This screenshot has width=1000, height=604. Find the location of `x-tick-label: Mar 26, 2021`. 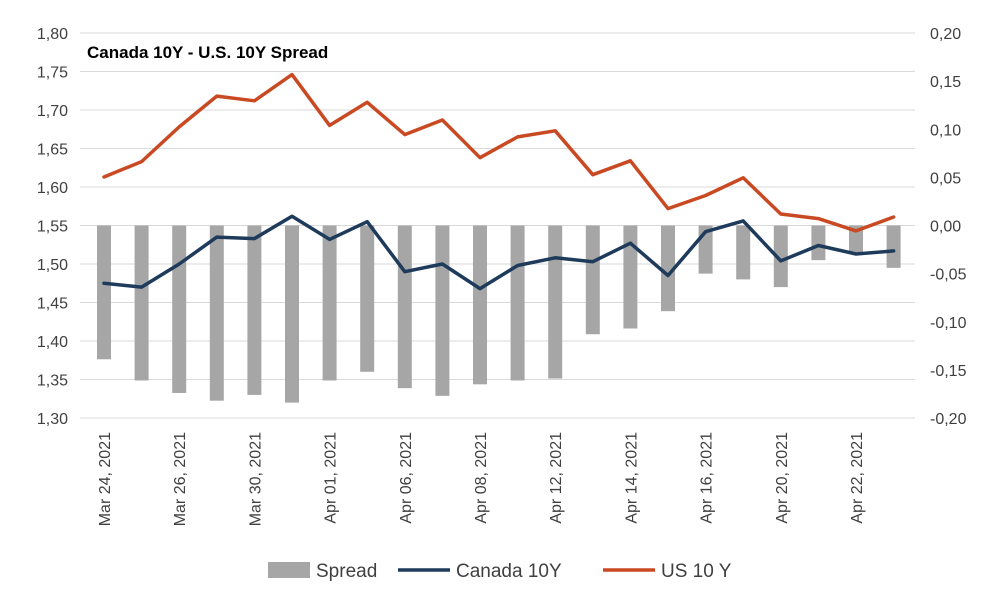

x-tick-label: Mar 26, 2021 is located at coordinates (180, 479).